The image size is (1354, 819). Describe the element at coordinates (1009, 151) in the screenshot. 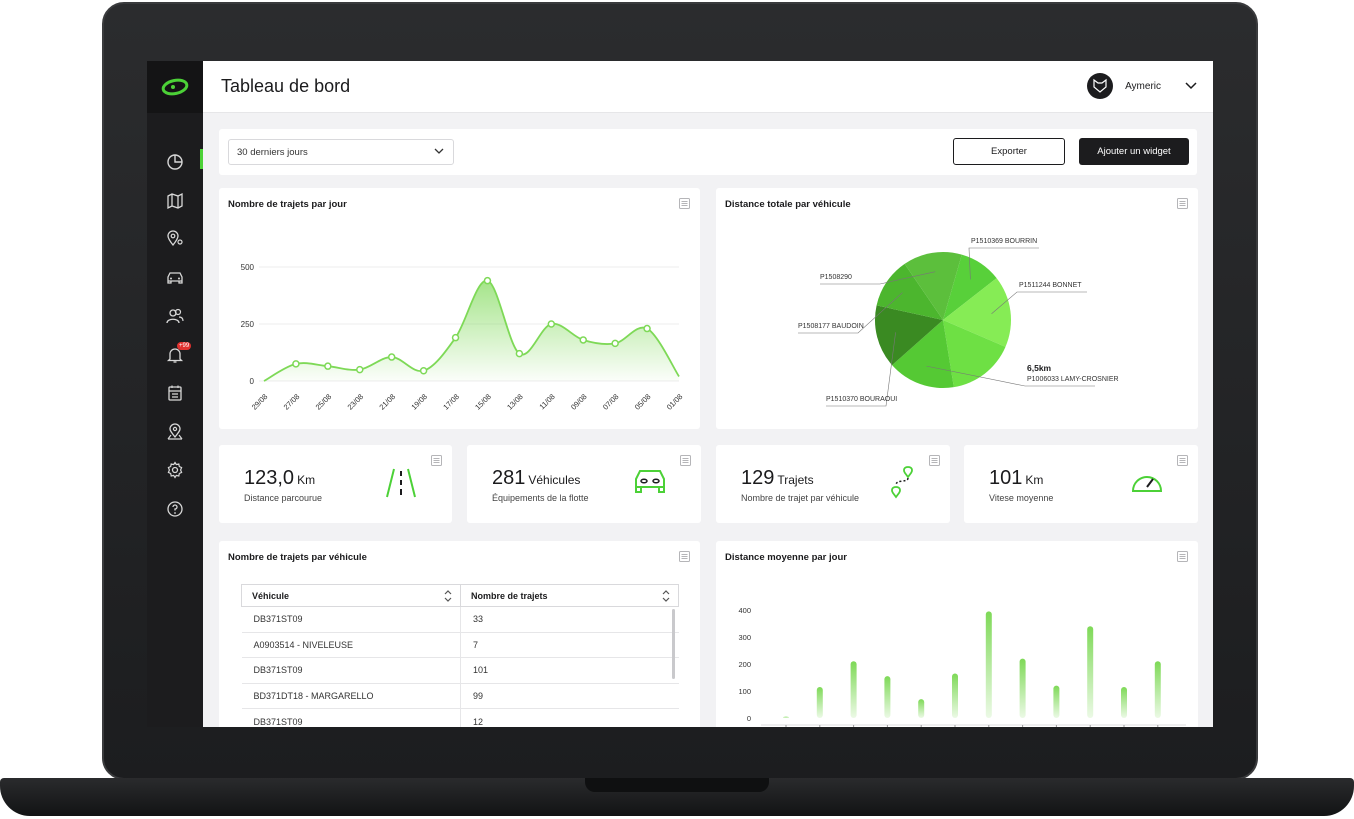

I see `export-button: Exporter` at that location.